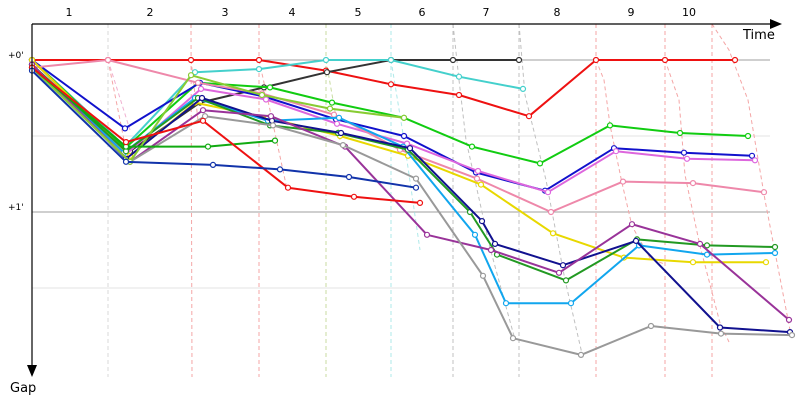 This screenshot has height=400, width=800. What do you see at coordinates (32, 371) in the screenshot?
I see `y-axis-arrow-icon` at bounding box center [32, 371].